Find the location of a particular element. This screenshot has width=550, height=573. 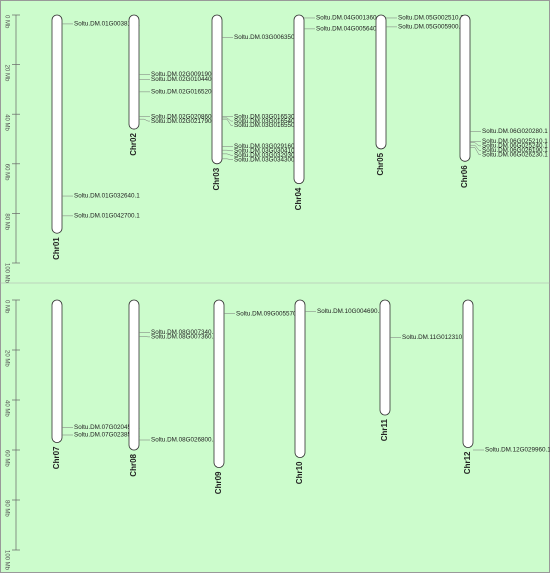

gene-label: Soltu.DM.08G007360.1 is located at coordinates (184, 337).